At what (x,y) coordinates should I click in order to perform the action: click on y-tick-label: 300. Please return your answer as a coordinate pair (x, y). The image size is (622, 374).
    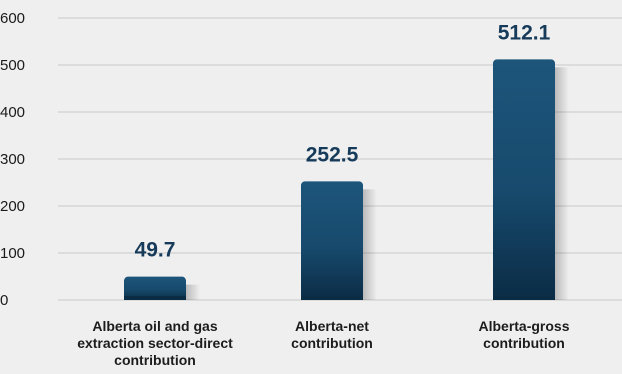
    Looking at the image, I should click on (12, 159).